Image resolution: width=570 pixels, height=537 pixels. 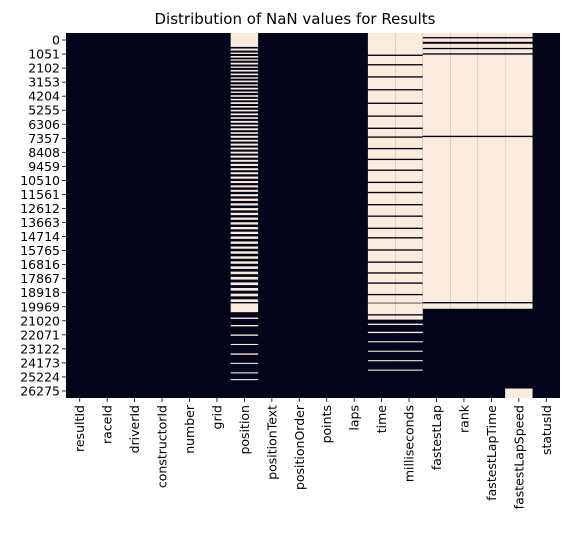 I want to click on y-tick-label: 18918, so click(x=40, y=292).